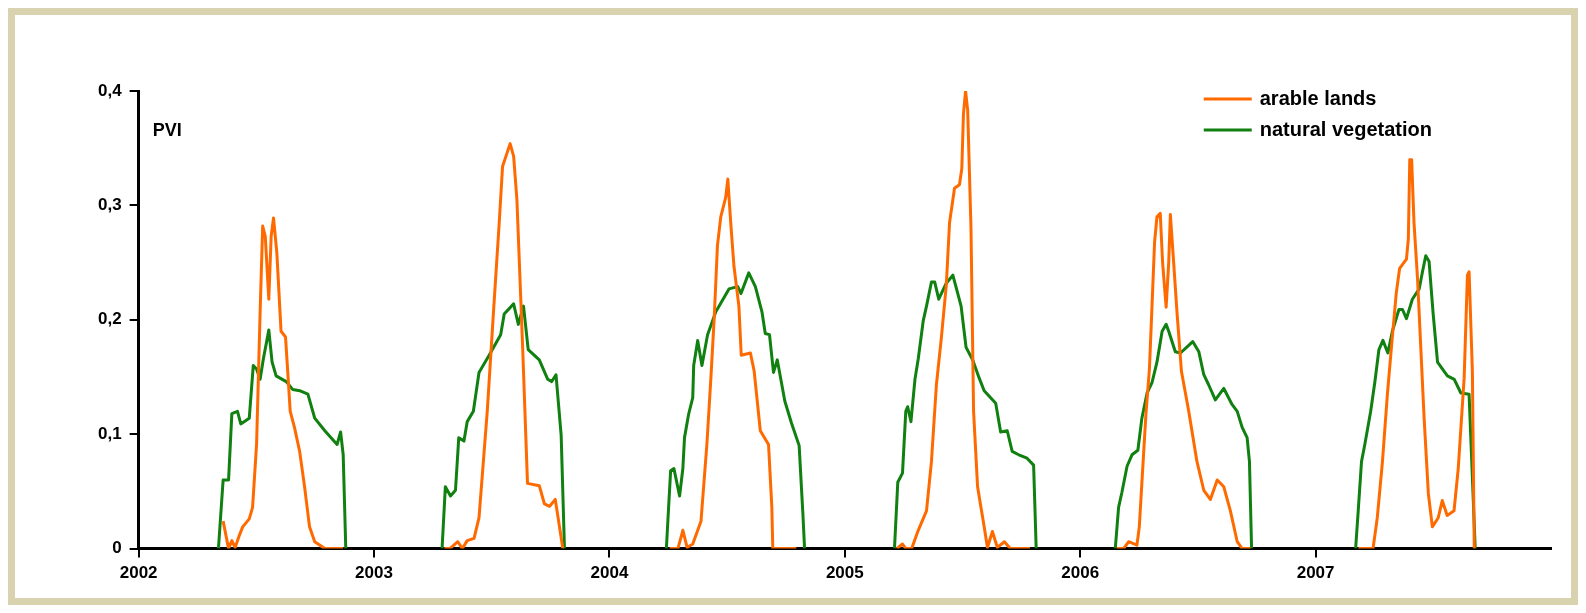 The height and width of the screenshot is (613, 1586). Describe the element at coordinates (609, 573) in the screenshot. I see `x-tick-label: 2004` at that location.